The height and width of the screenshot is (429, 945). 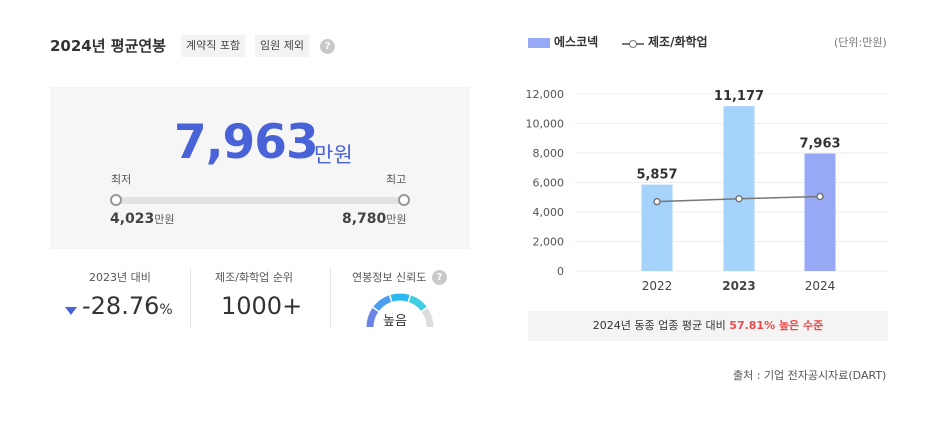 I want to click on bar-2023, so click(x=739, y=188).